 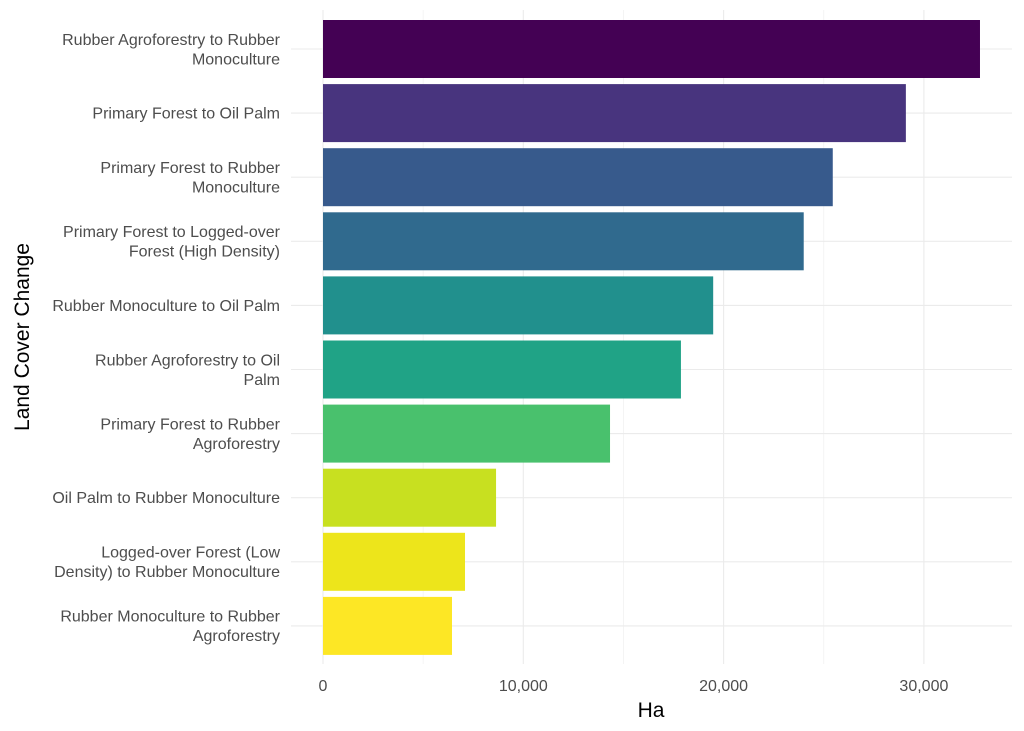 What do you see at coordinates (22, 337) in the screenshot?
I see `y-axis-title: Land Cover Change` at bounding box center [22, 337].